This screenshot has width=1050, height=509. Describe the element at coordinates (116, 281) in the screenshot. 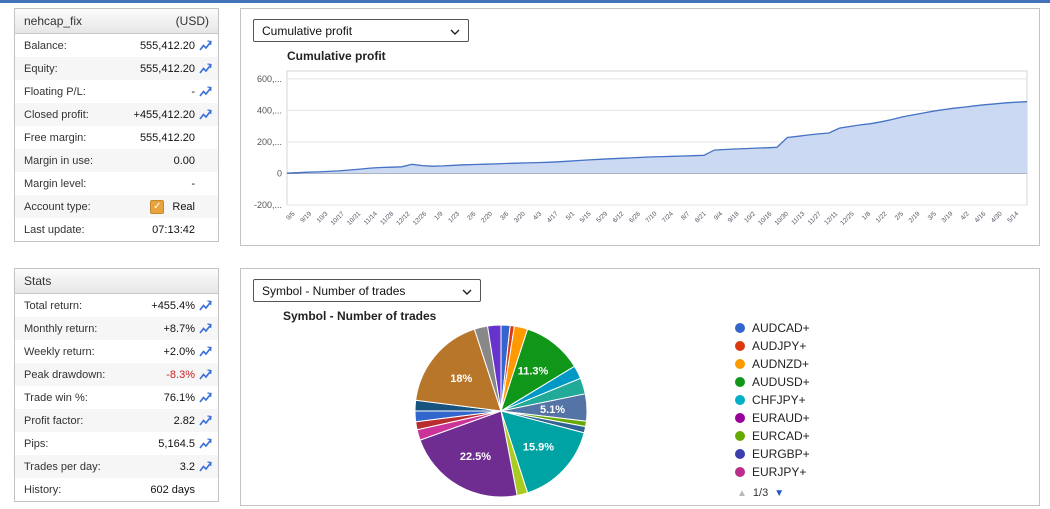

I see `stats-panel-header: Stats` at that location.